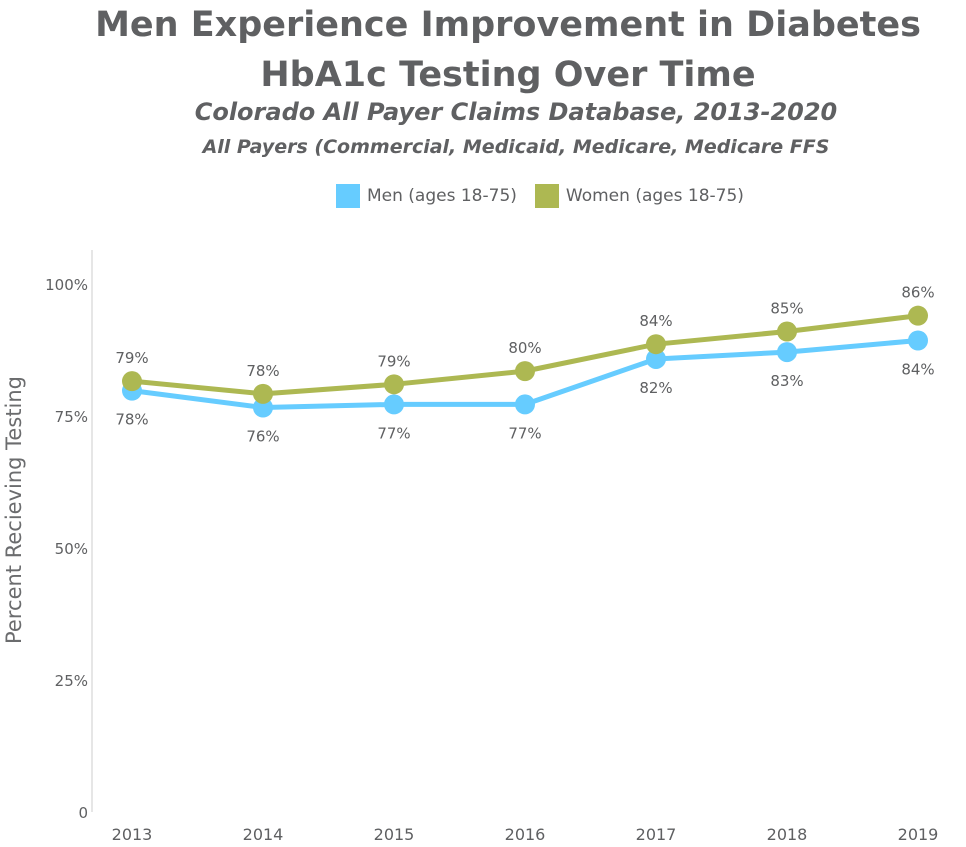 The height and width of the screenshot is (847, 966). Describe the element at coordinates (262, 371) in the screenshot. I see `data-label-women: 78%` at that location.